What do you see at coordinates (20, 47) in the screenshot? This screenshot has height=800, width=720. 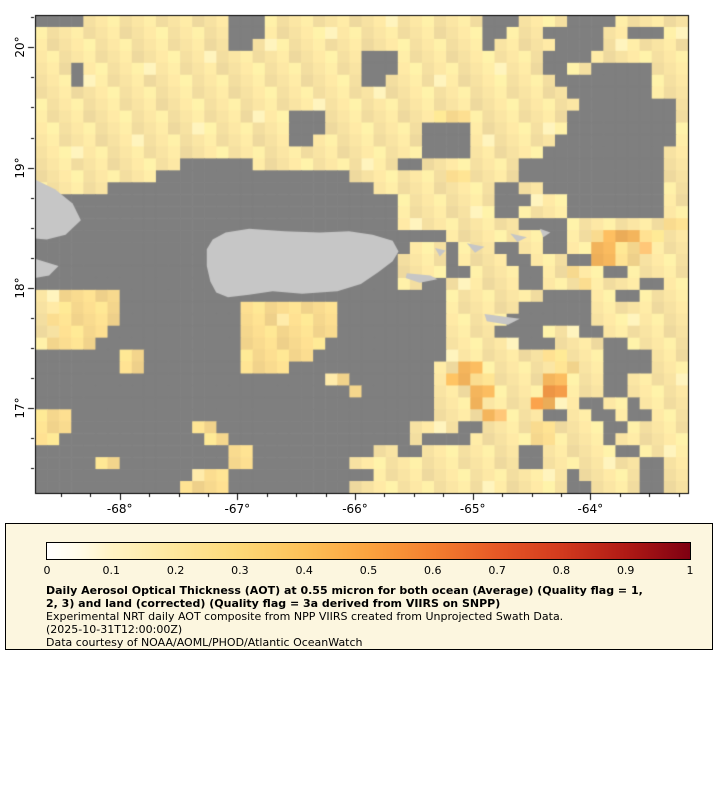 I see `lat-tick-label: 20°` at bounding box center [20, 47].